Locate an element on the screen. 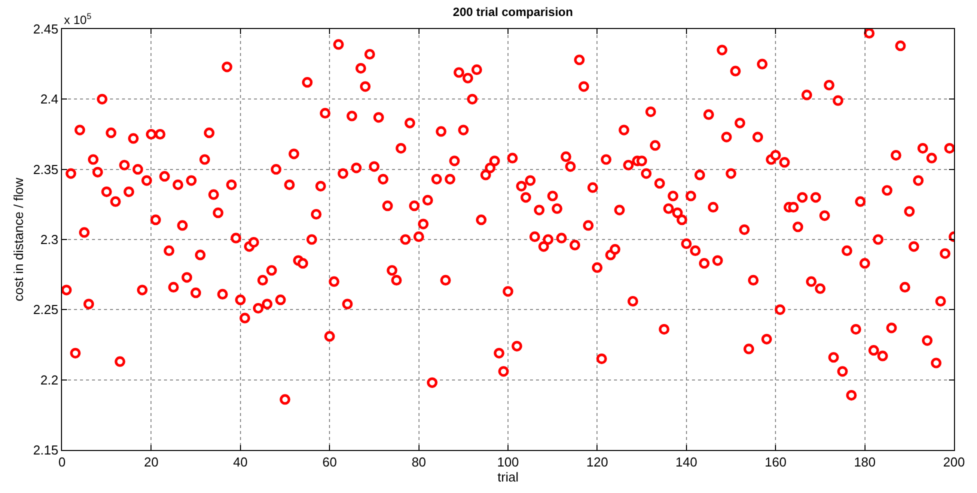 This screenshot has height=493, width=977. x-tick-label: 80 is located at coordinates (419, 462).